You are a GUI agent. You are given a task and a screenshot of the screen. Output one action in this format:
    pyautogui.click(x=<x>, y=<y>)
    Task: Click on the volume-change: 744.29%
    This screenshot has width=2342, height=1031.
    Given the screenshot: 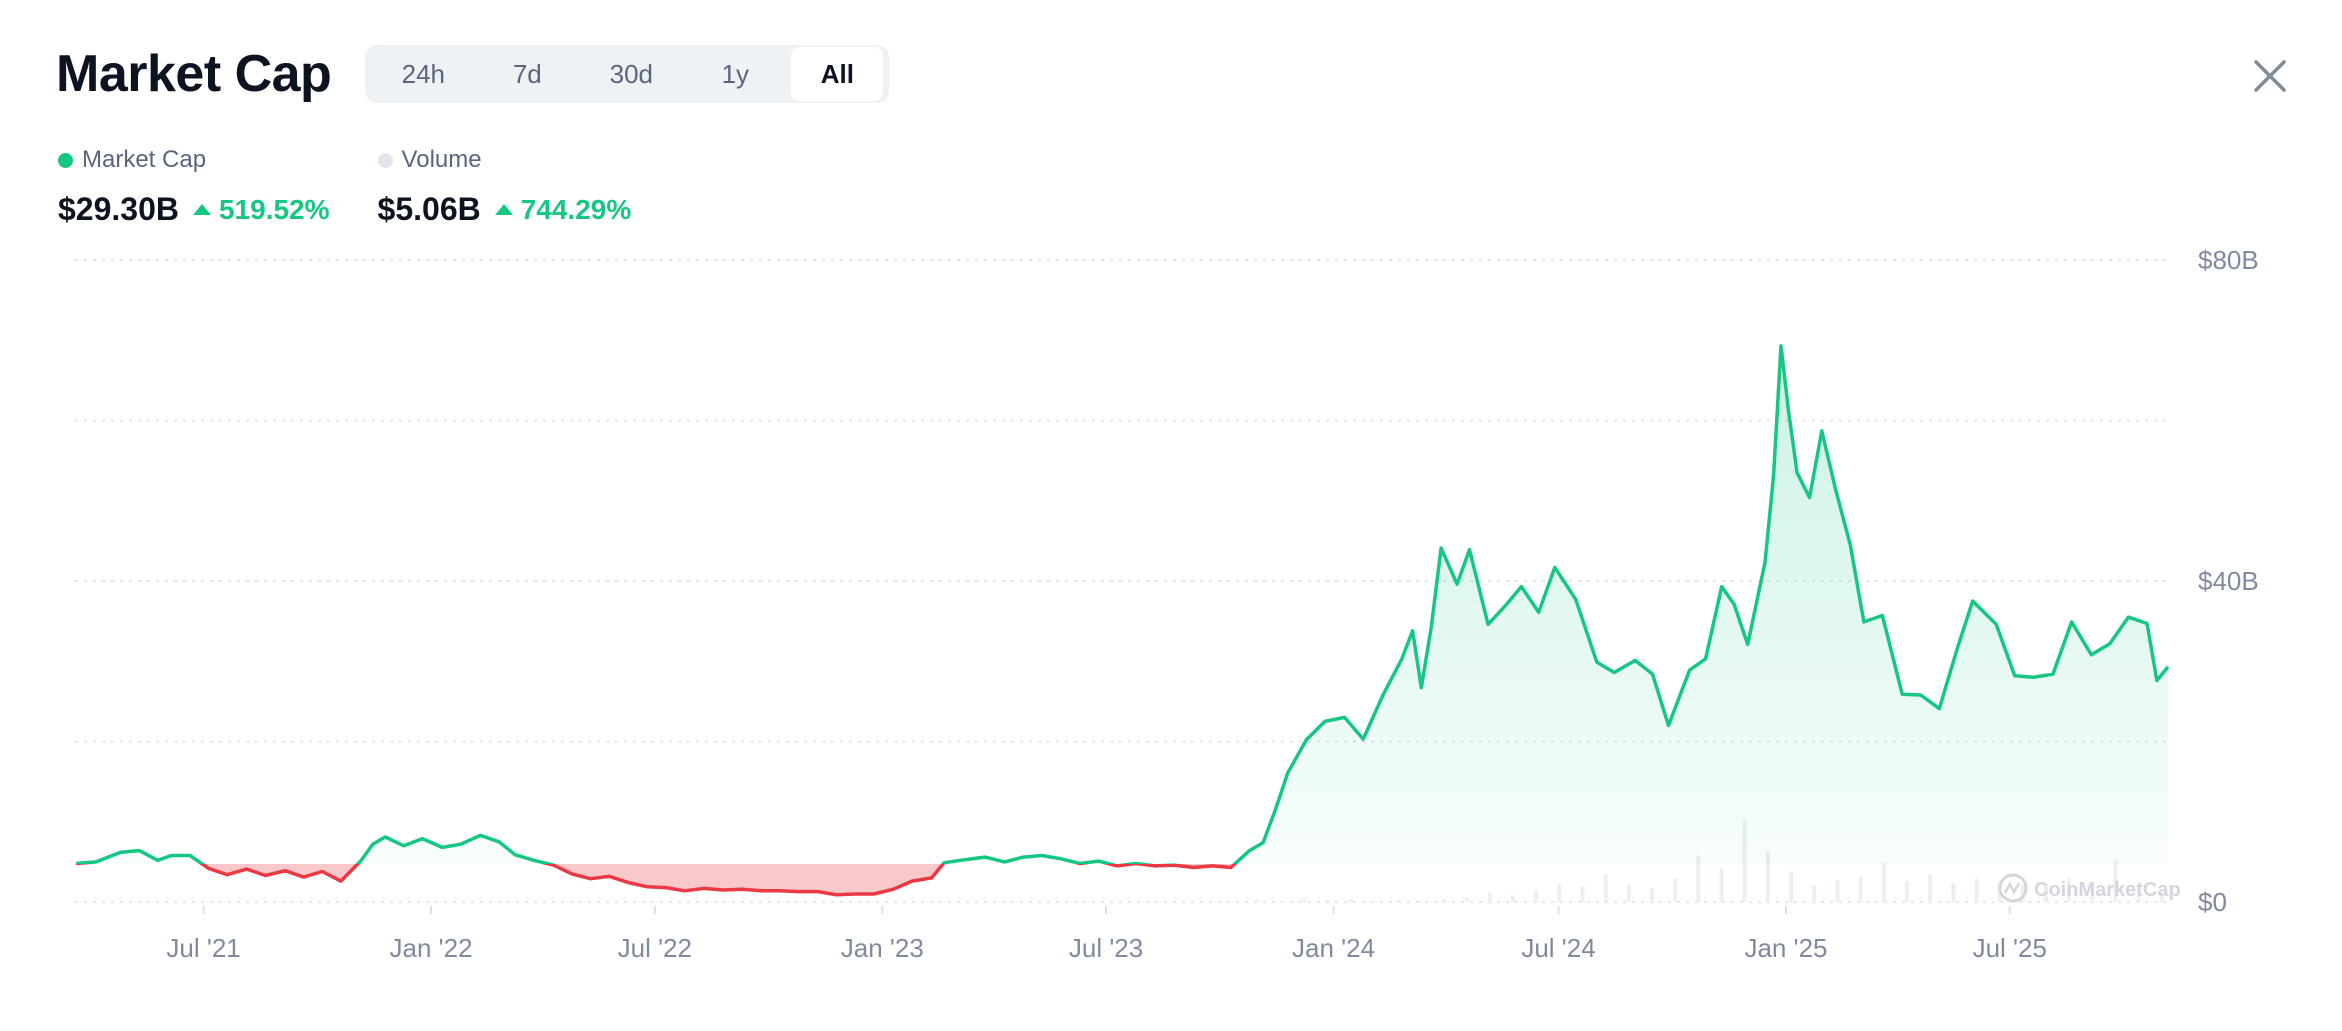 What is the action you would take?
    pyautogui.click(x=563, y=209)
    